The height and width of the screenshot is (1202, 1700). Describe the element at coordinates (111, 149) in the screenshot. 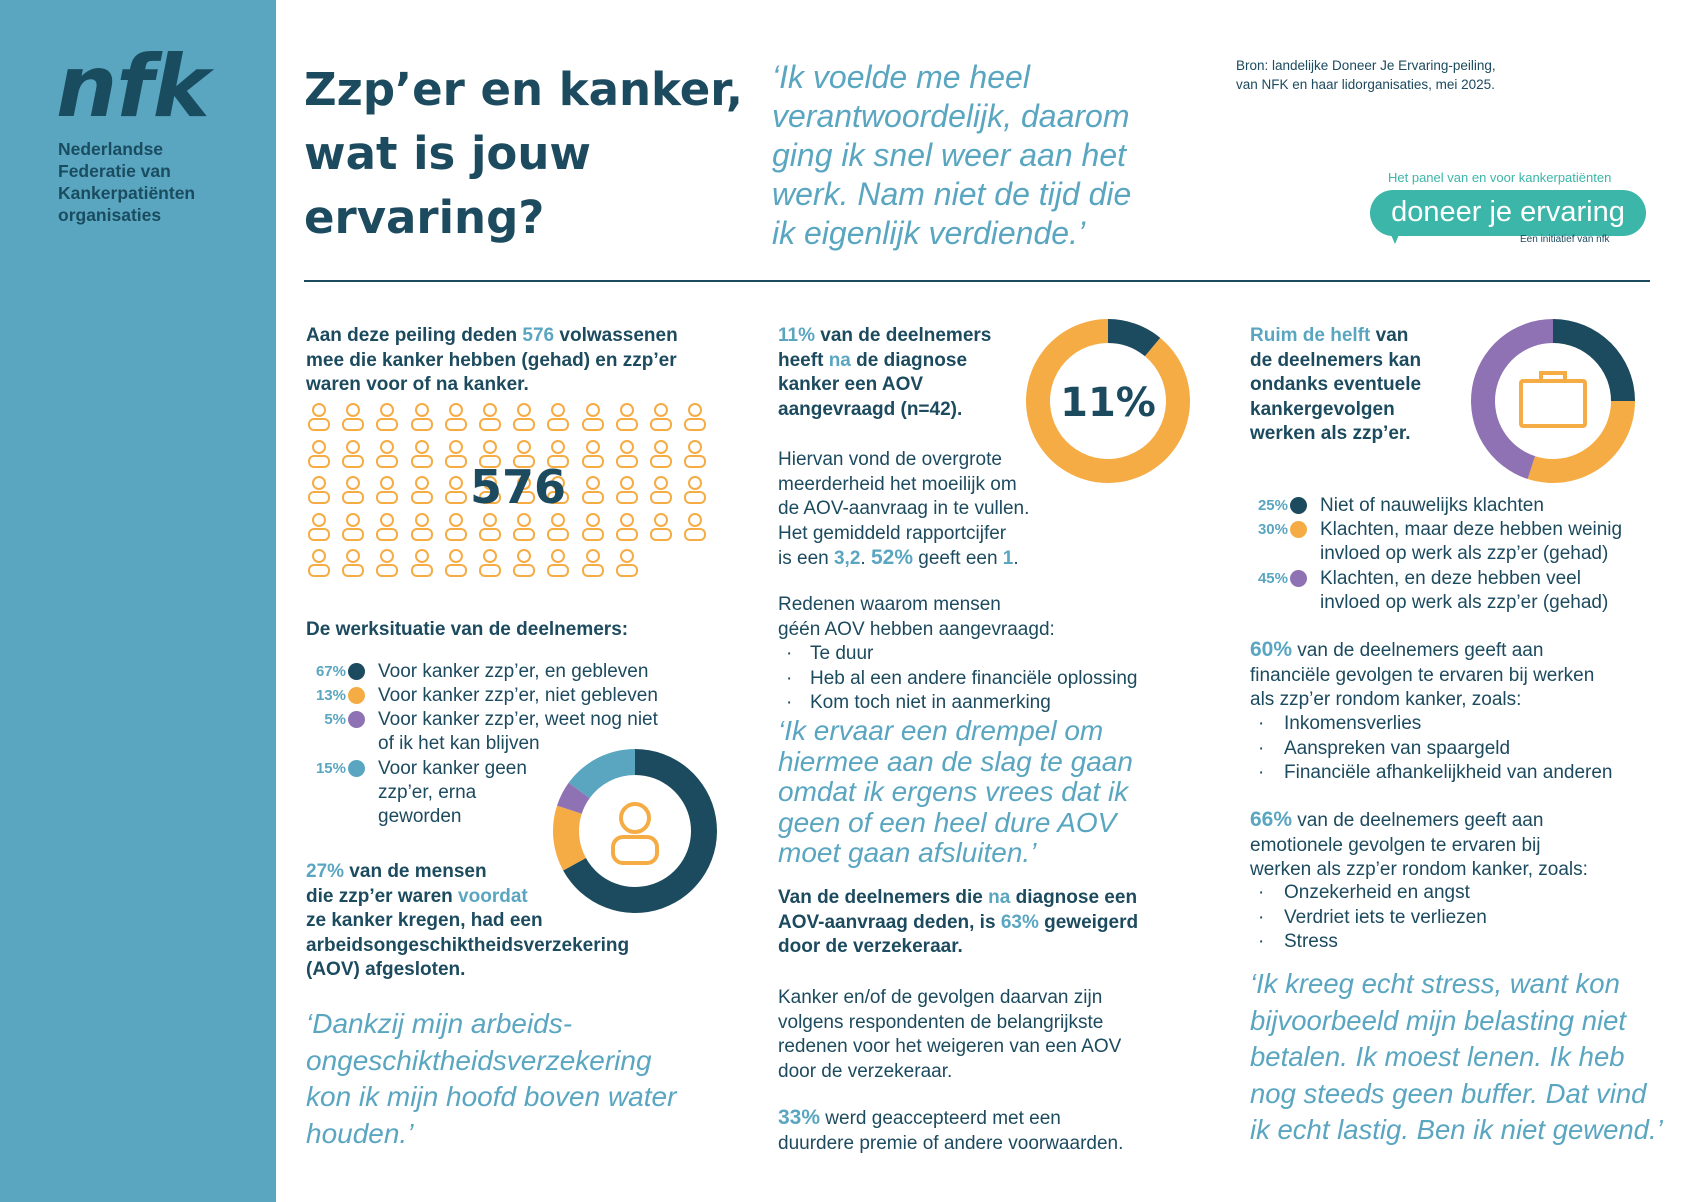

I see `org-line: Nederlandse` at that location.